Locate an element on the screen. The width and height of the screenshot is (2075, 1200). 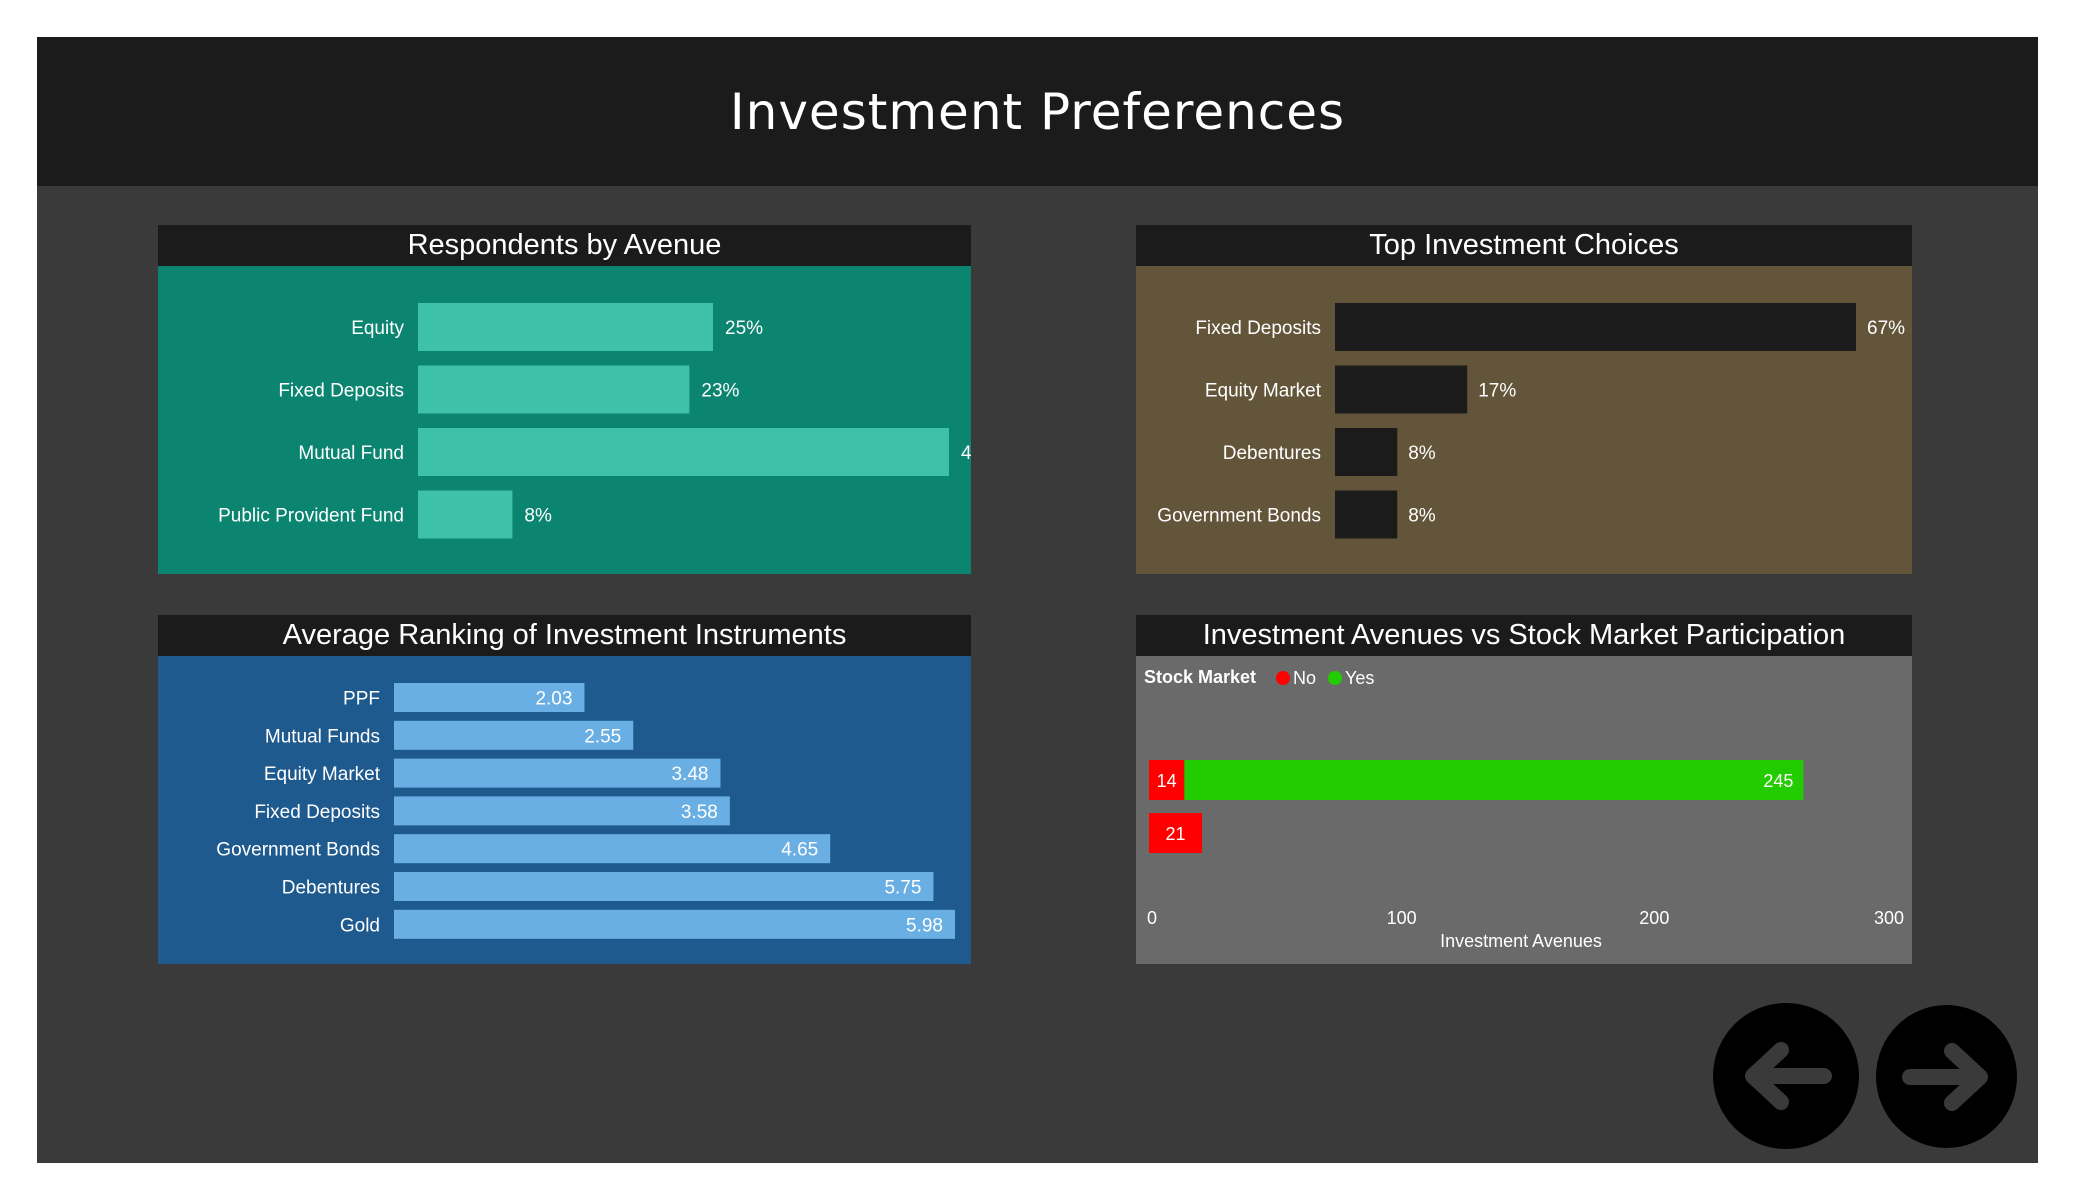
page-title: Investment Preferences is located at coordinates (1037, 111).